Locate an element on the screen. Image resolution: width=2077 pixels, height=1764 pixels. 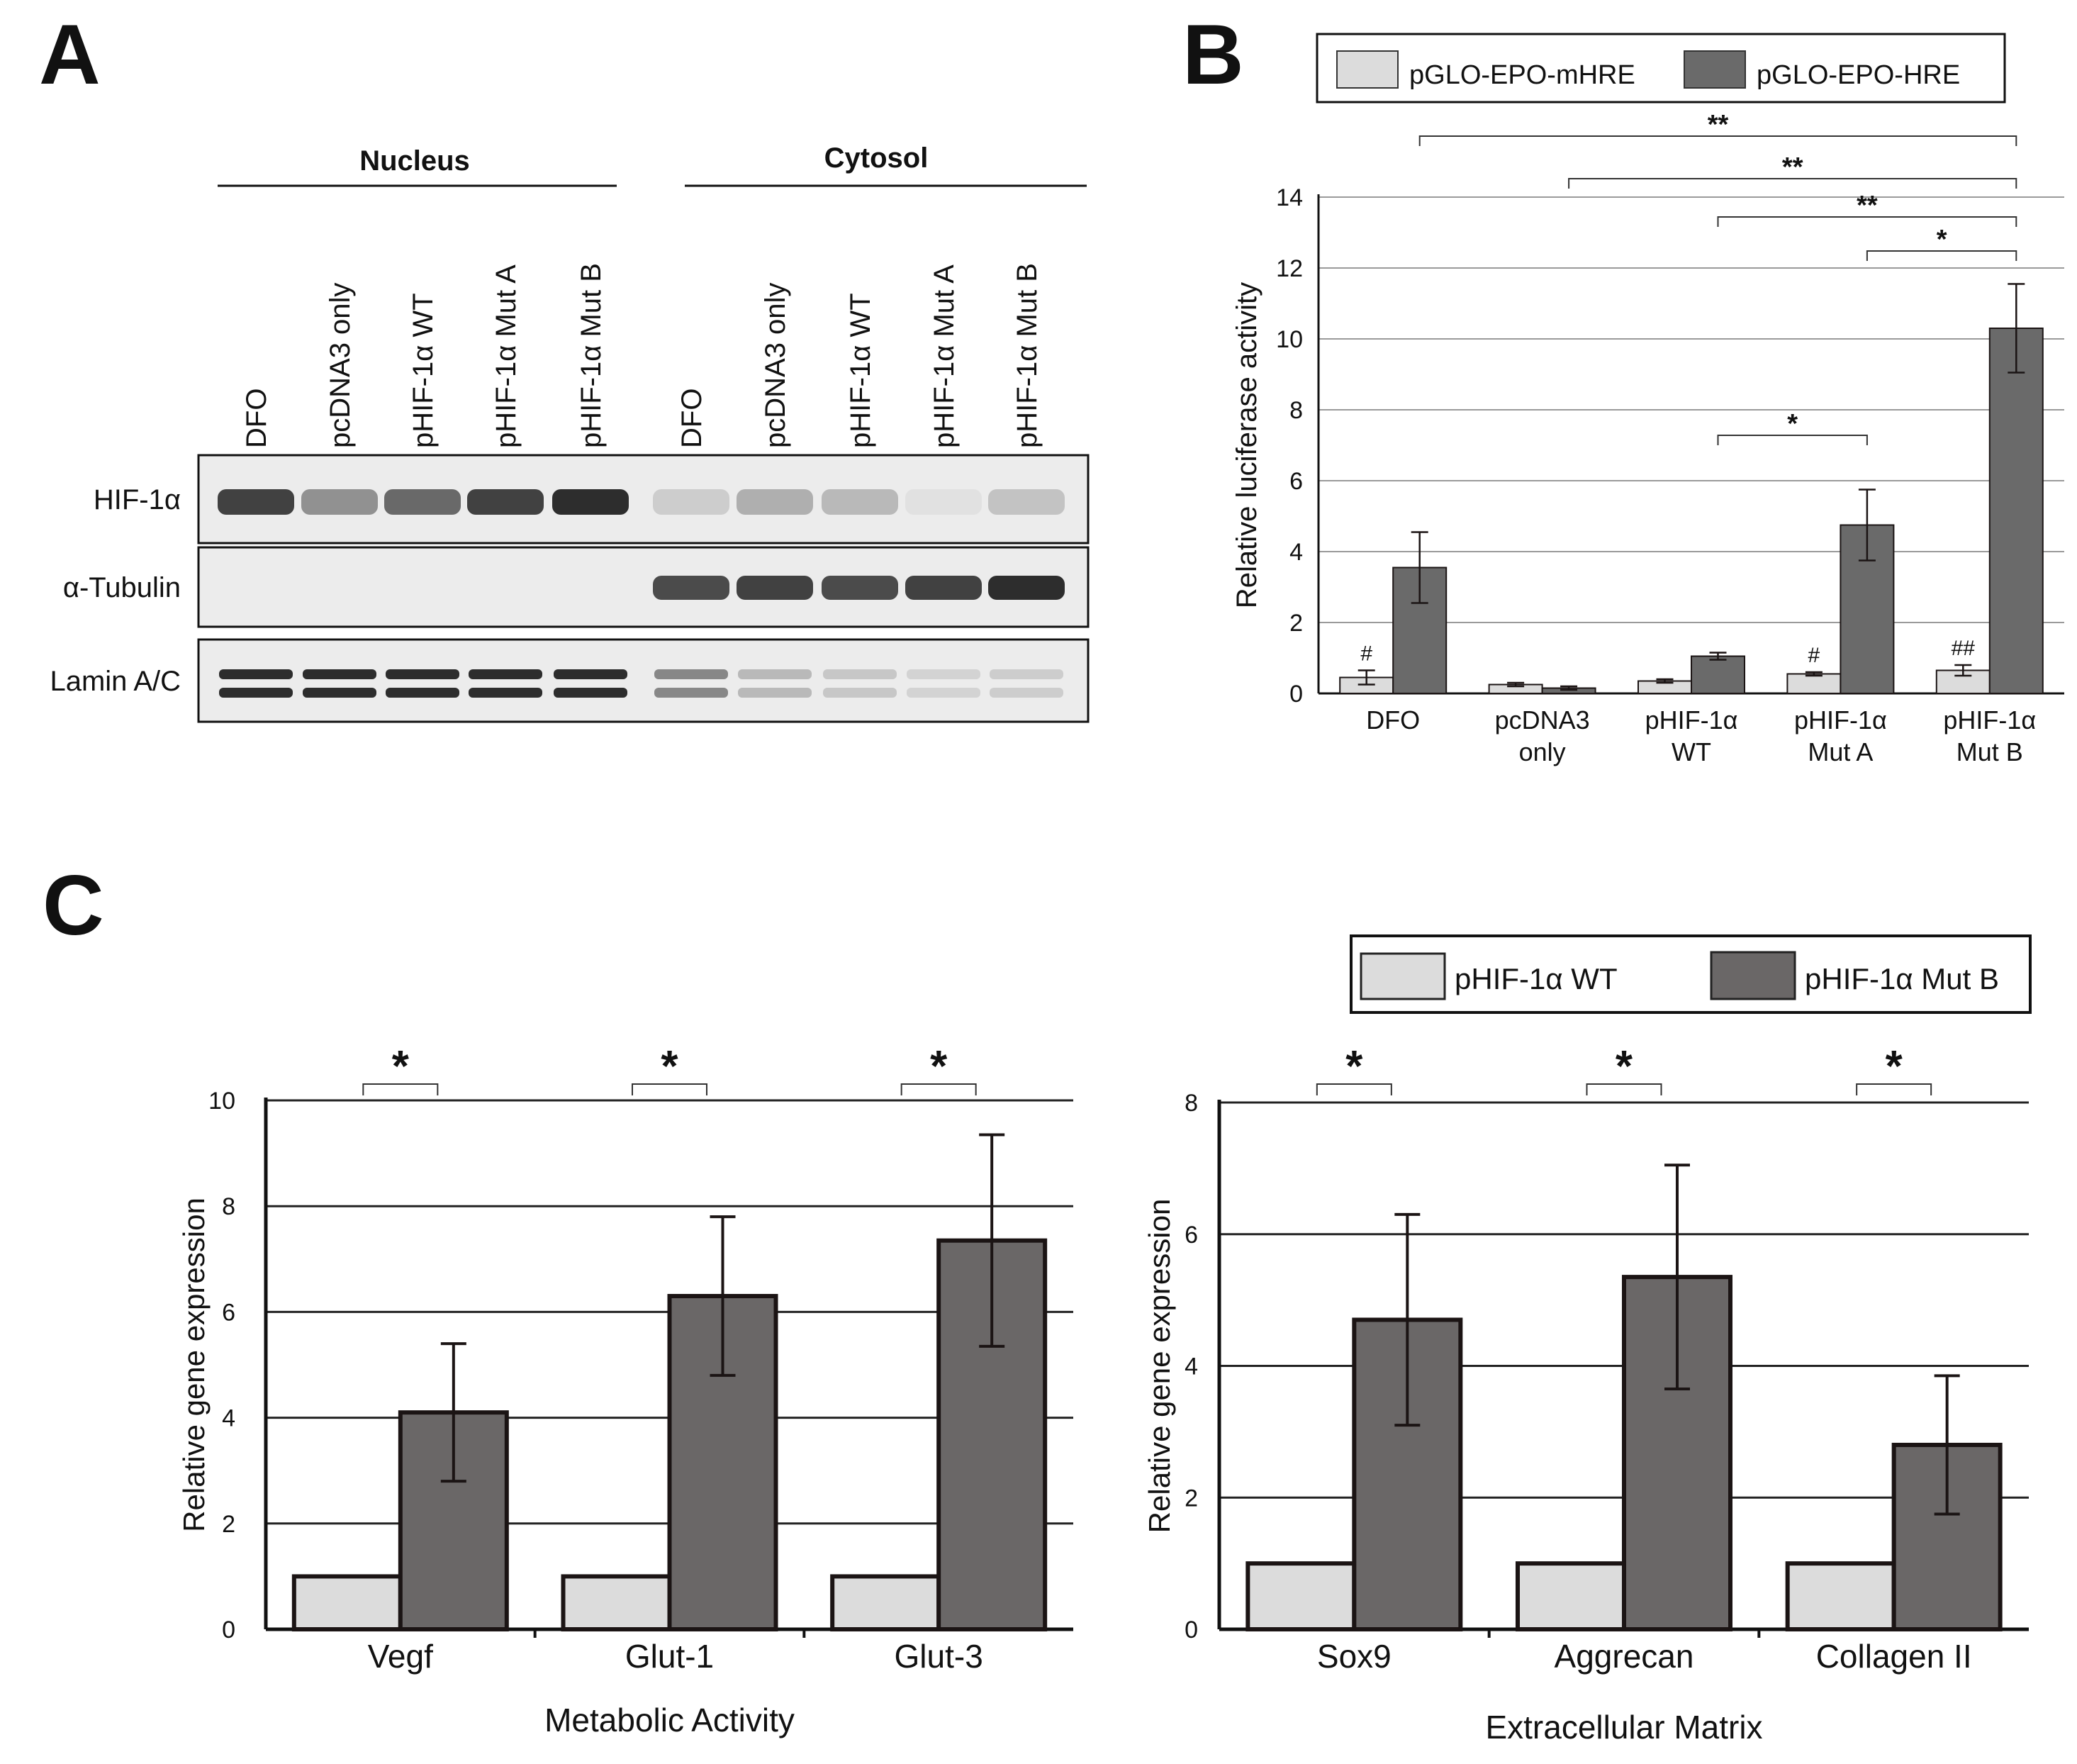
legend-box is located at coordinates (1691, 974).